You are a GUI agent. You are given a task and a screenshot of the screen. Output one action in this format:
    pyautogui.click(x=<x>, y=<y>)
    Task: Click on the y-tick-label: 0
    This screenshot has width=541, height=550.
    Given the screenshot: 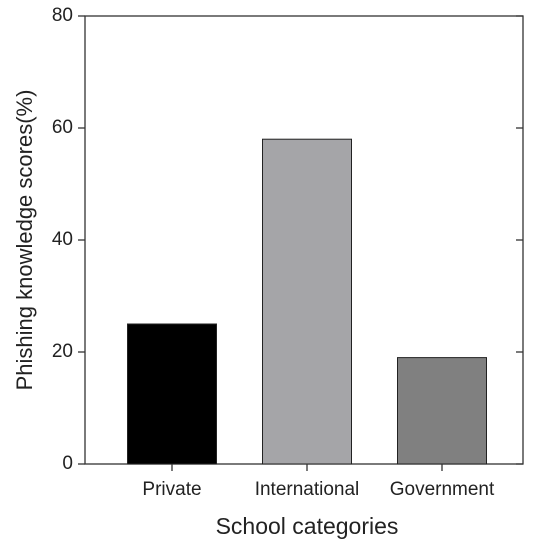 What is the action you would take?
    pyautogui.click(x=67, y=463)
    